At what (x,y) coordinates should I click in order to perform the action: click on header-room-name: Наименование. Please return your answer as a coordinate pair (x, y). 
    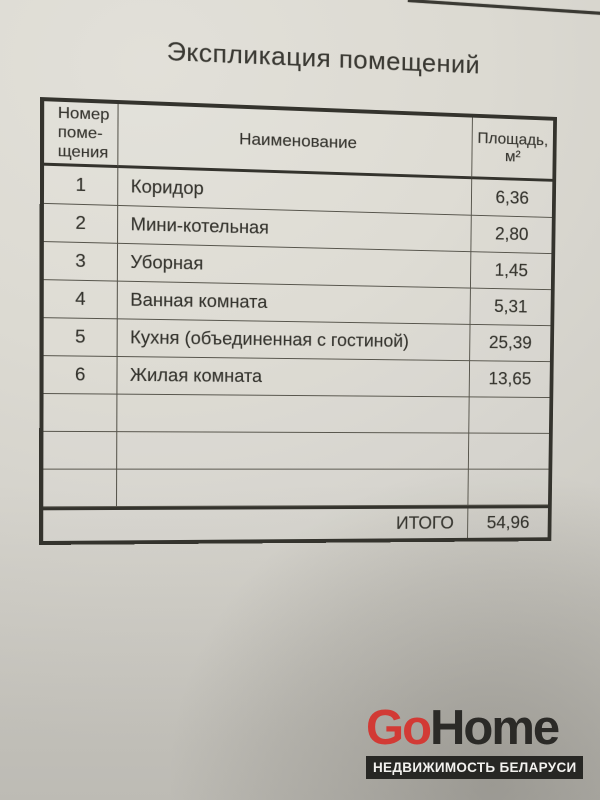
    Looking at the image, I should click on (295, 142).